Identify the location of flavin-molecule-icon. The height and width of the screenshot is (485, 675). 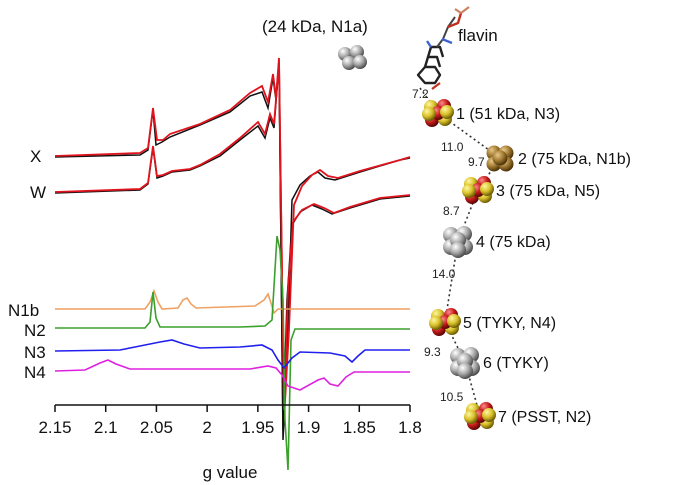
(443, 48).